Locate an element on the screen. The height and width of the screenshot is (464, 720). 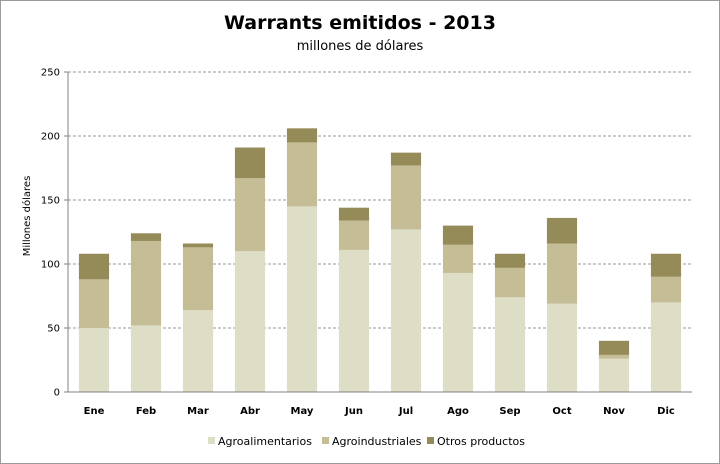
x-tick-label: Feb is located at coordinates (146, 411).